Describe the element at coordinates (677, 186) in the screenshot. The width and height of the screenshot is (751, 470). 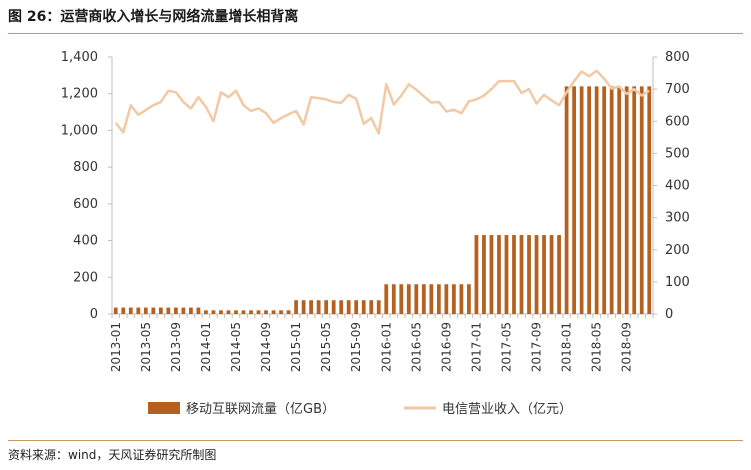
I see `right-tick-label: 400` at that location.